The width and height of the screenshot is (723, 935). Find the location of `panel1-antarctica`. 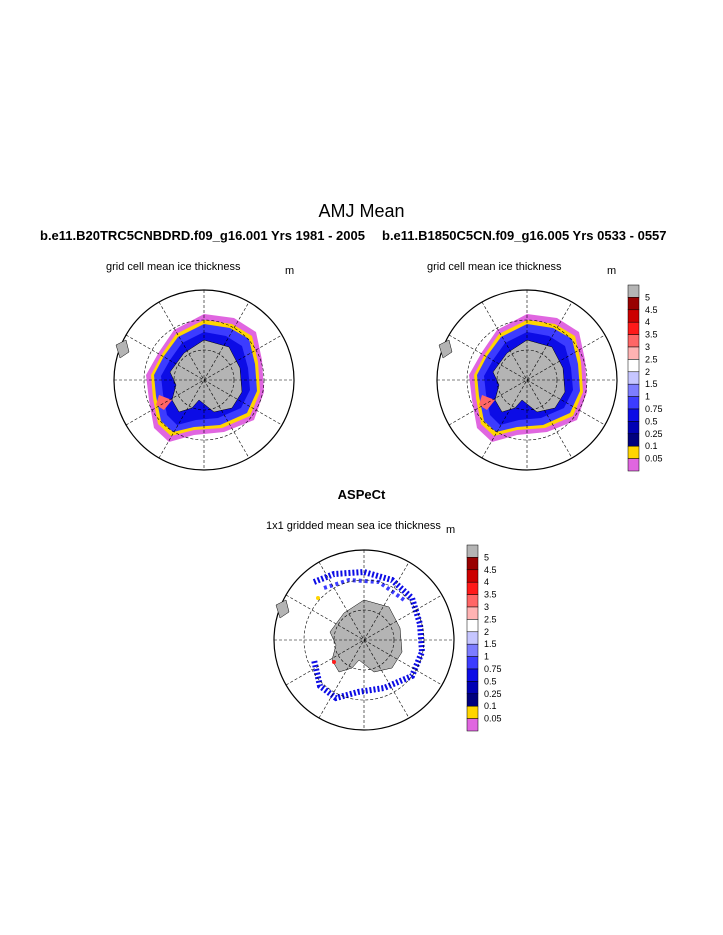

panel1-antarctica is located at coordinates (206, 376).